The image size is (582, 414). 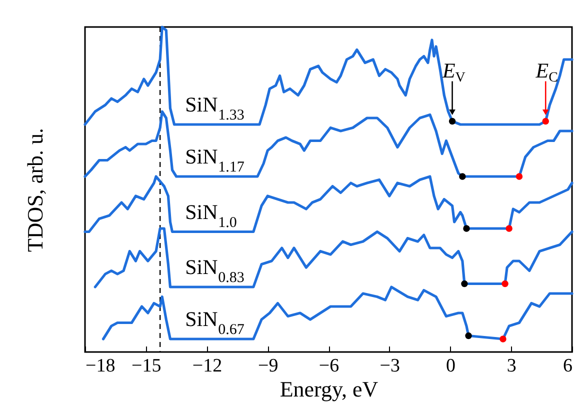 What do you see at coordinates (390, 366) in the screenshot?
I see `x-tick-label: −3` at bounding box center [390, 366].